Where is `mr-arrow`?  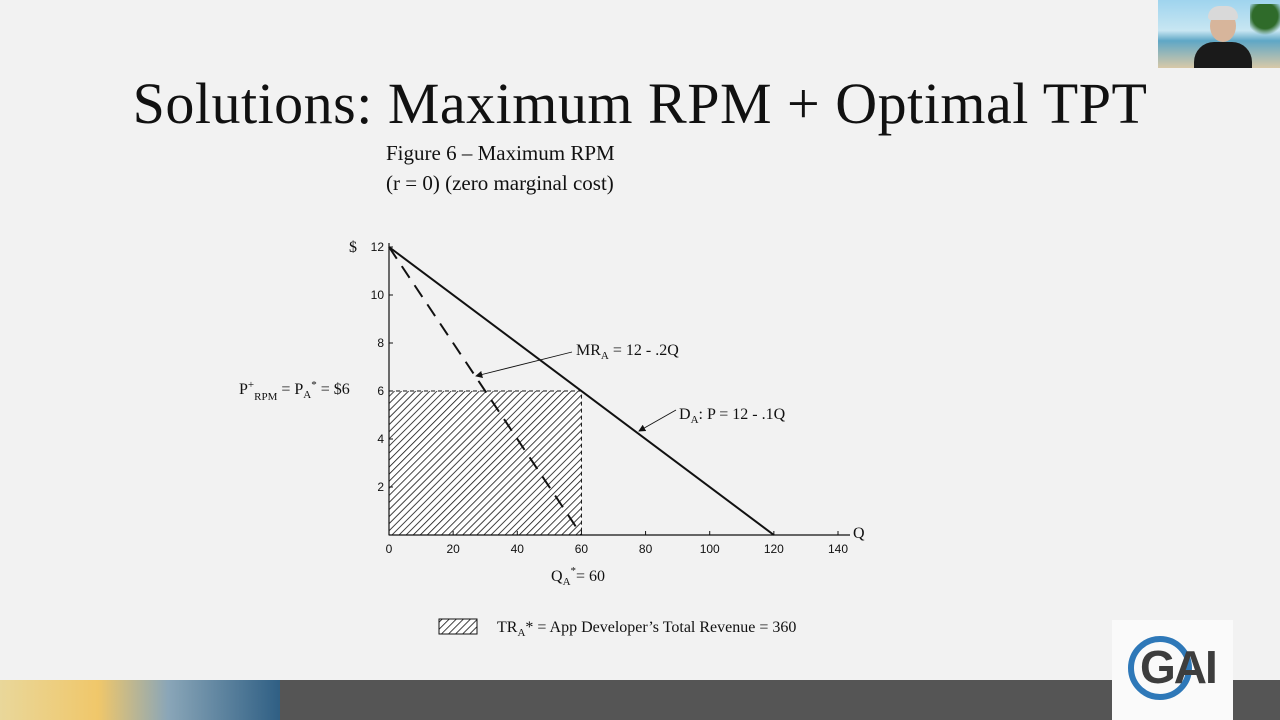 mr-arrow is located at coordinates (524, 364).